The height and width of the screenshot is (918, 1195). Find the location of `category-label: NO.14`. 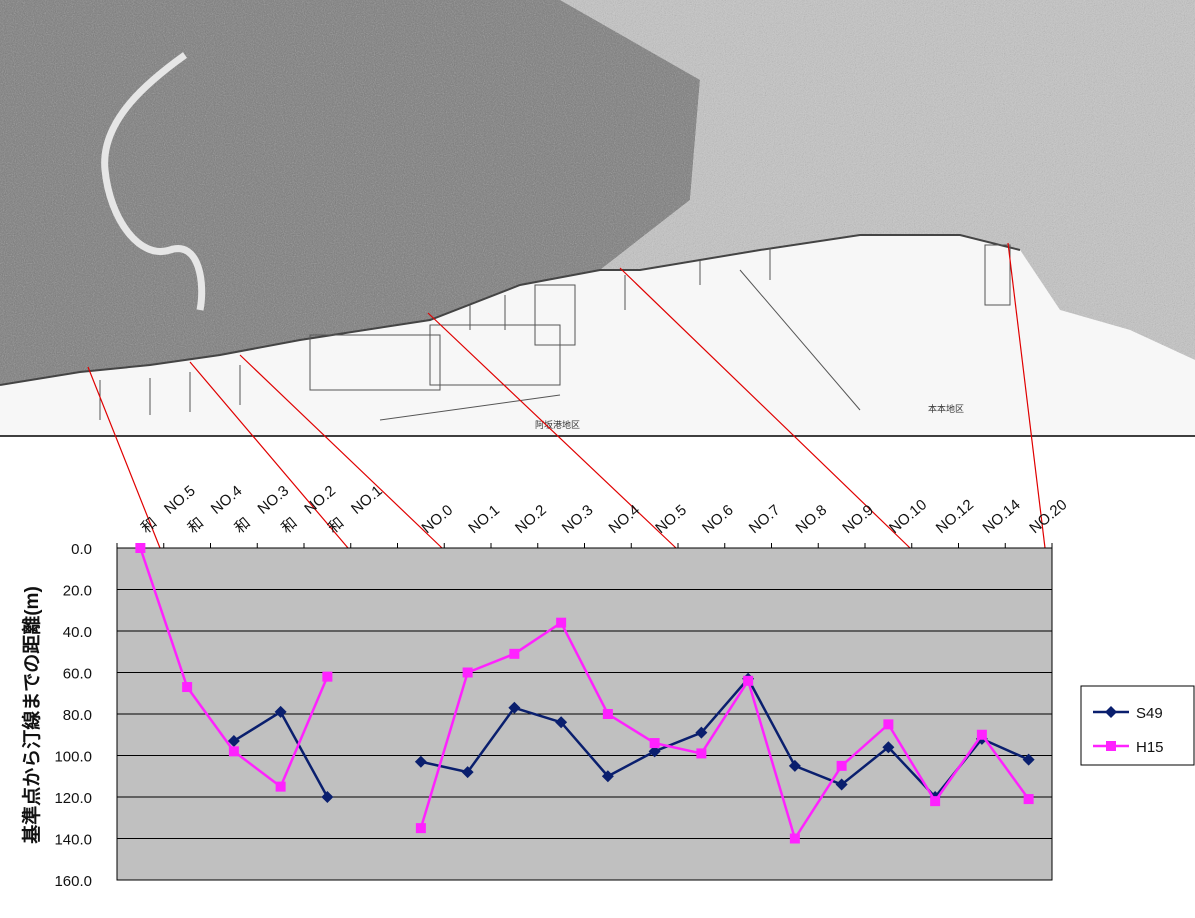

category-label: NO.14 is located at coordinates (1002, 516).